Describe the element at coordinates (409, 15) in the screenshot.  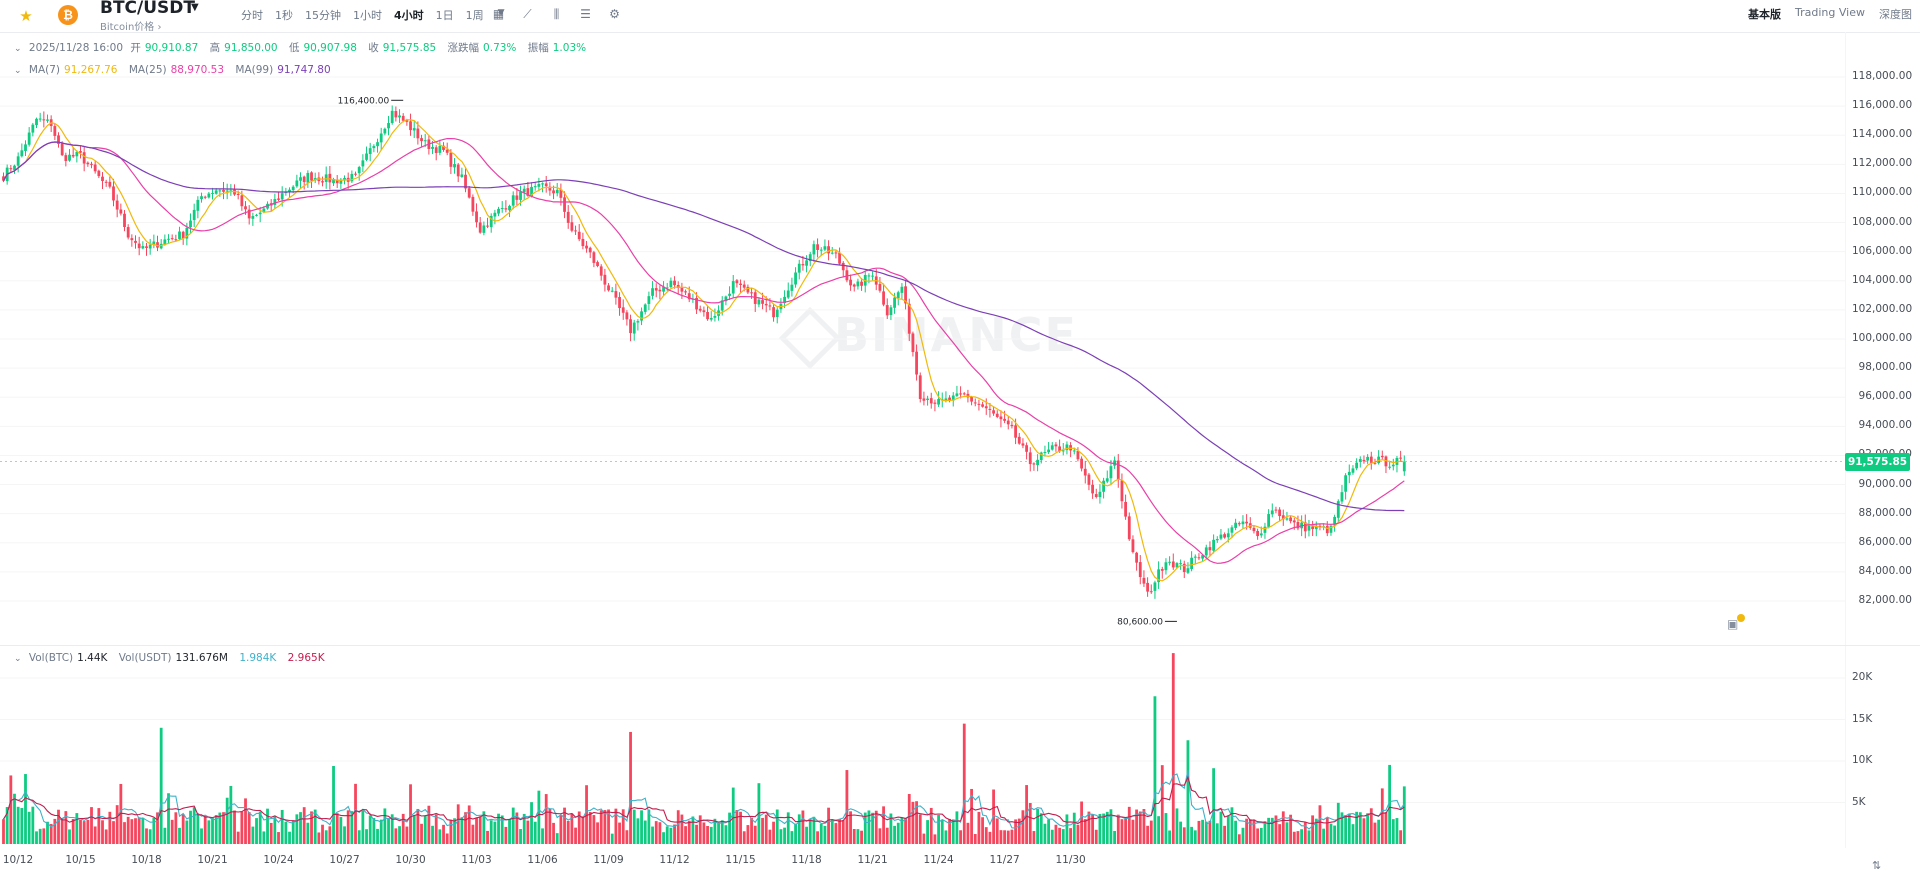
I see `interval-tab-4h: 4小时` at that location.